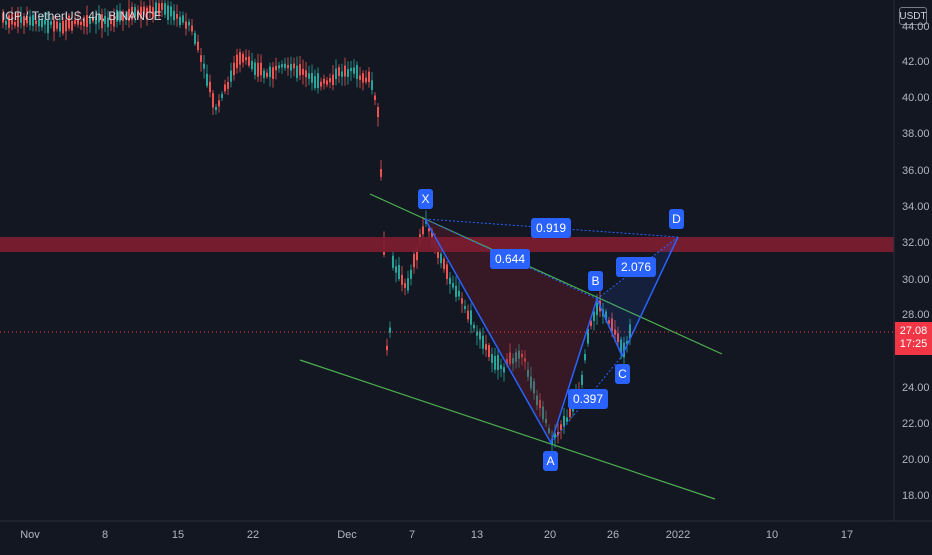  What do you see at coordinates (916, 62) in the screenshot?
I see `price-tick: 42.00` at bounding box center [916, 62].